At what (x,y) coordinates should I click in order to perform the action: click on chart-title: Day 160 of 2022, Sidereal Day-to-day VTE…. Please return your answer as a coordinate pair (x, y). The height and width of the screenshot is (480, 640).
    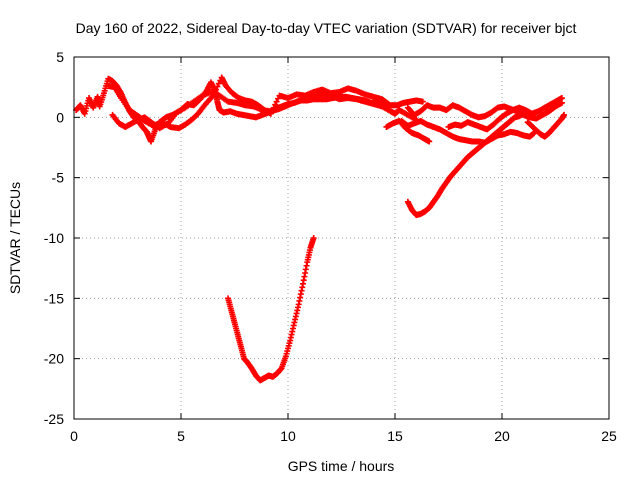
    Looking at the image, I should click on (326, 28).